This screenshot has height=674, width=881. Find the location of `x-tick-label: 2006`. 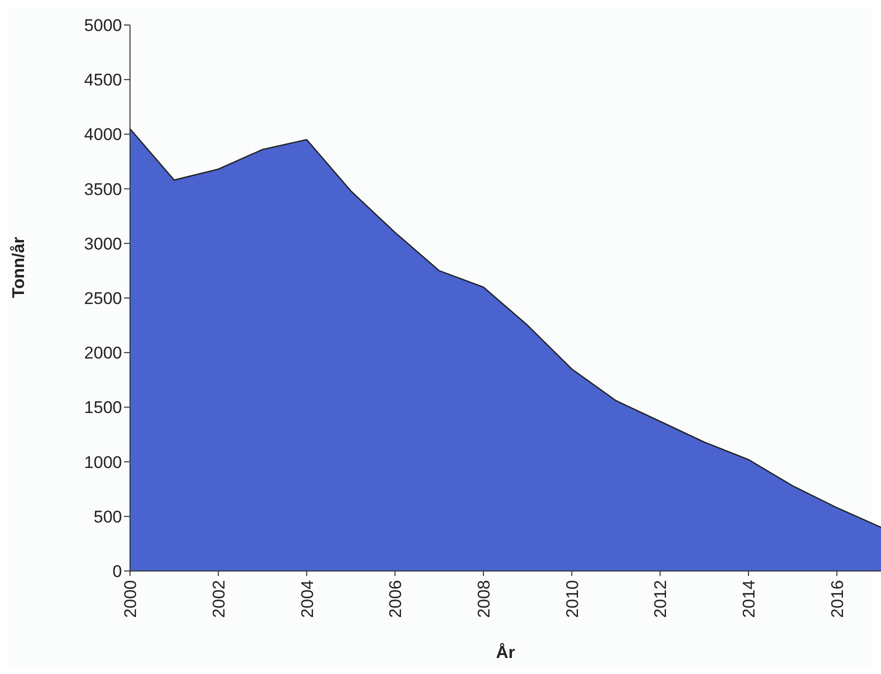

x-tick-label: 2006 is located at coordinates (396, 599).